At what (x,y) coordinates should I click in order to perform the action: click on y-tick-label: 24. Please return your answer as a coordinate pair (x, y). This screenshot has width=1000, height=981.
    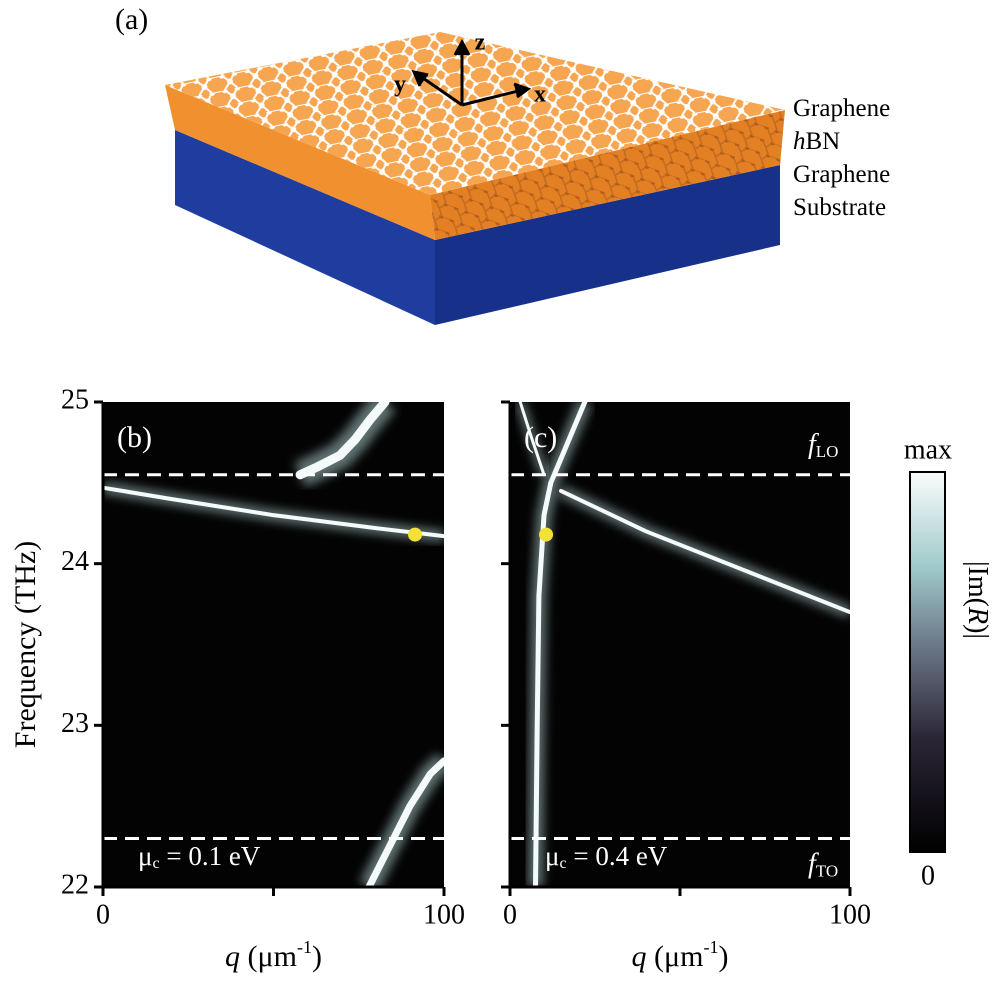
    Looking at the image, I should click on (75, 561).